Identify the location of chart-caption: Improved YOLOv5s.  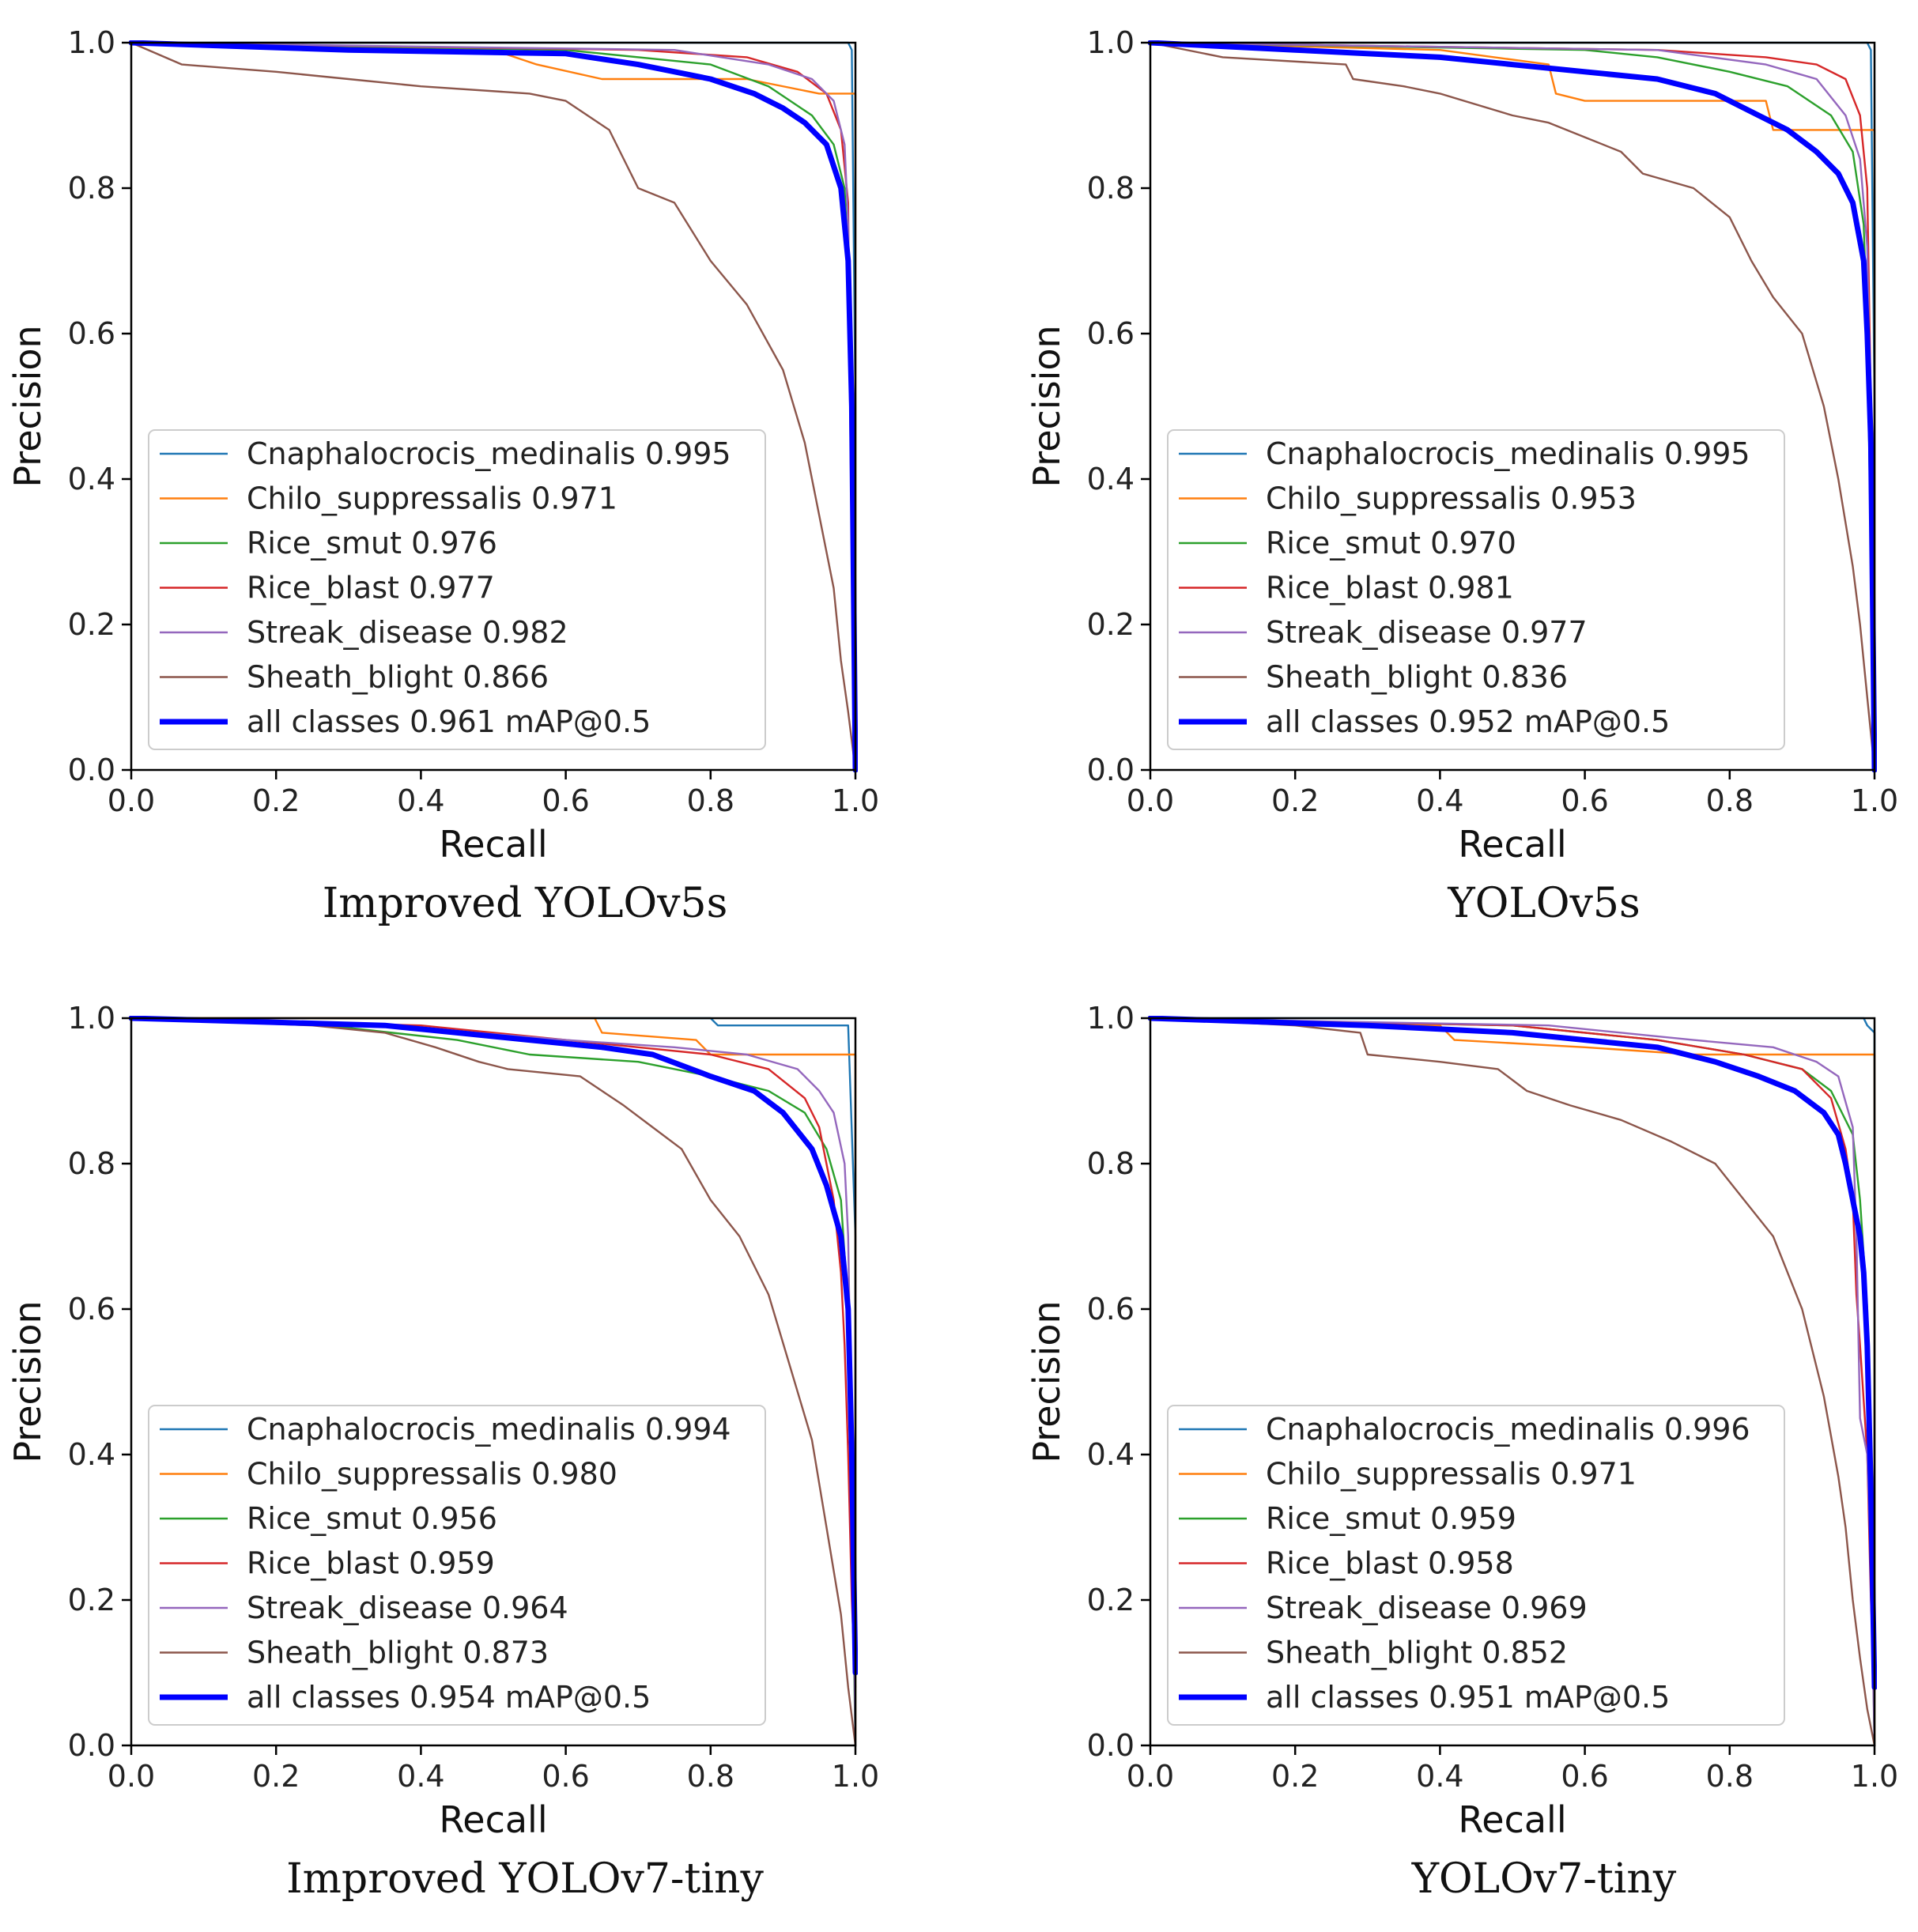
(525, 903).